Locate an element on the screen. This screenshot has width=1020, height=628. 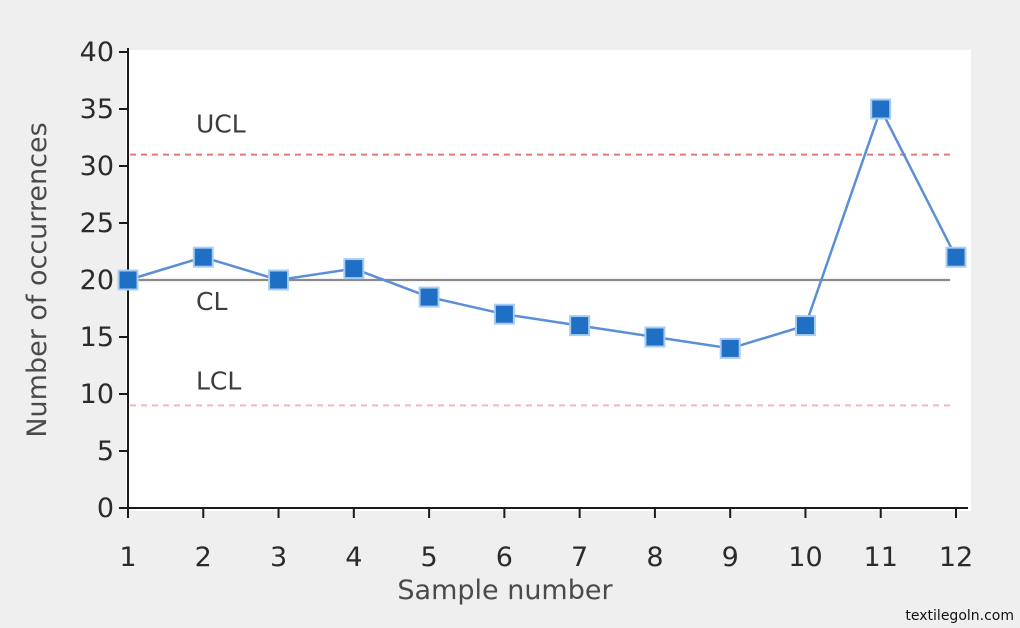
x-axis-title: Sample number is located at coordinates (505, 590).